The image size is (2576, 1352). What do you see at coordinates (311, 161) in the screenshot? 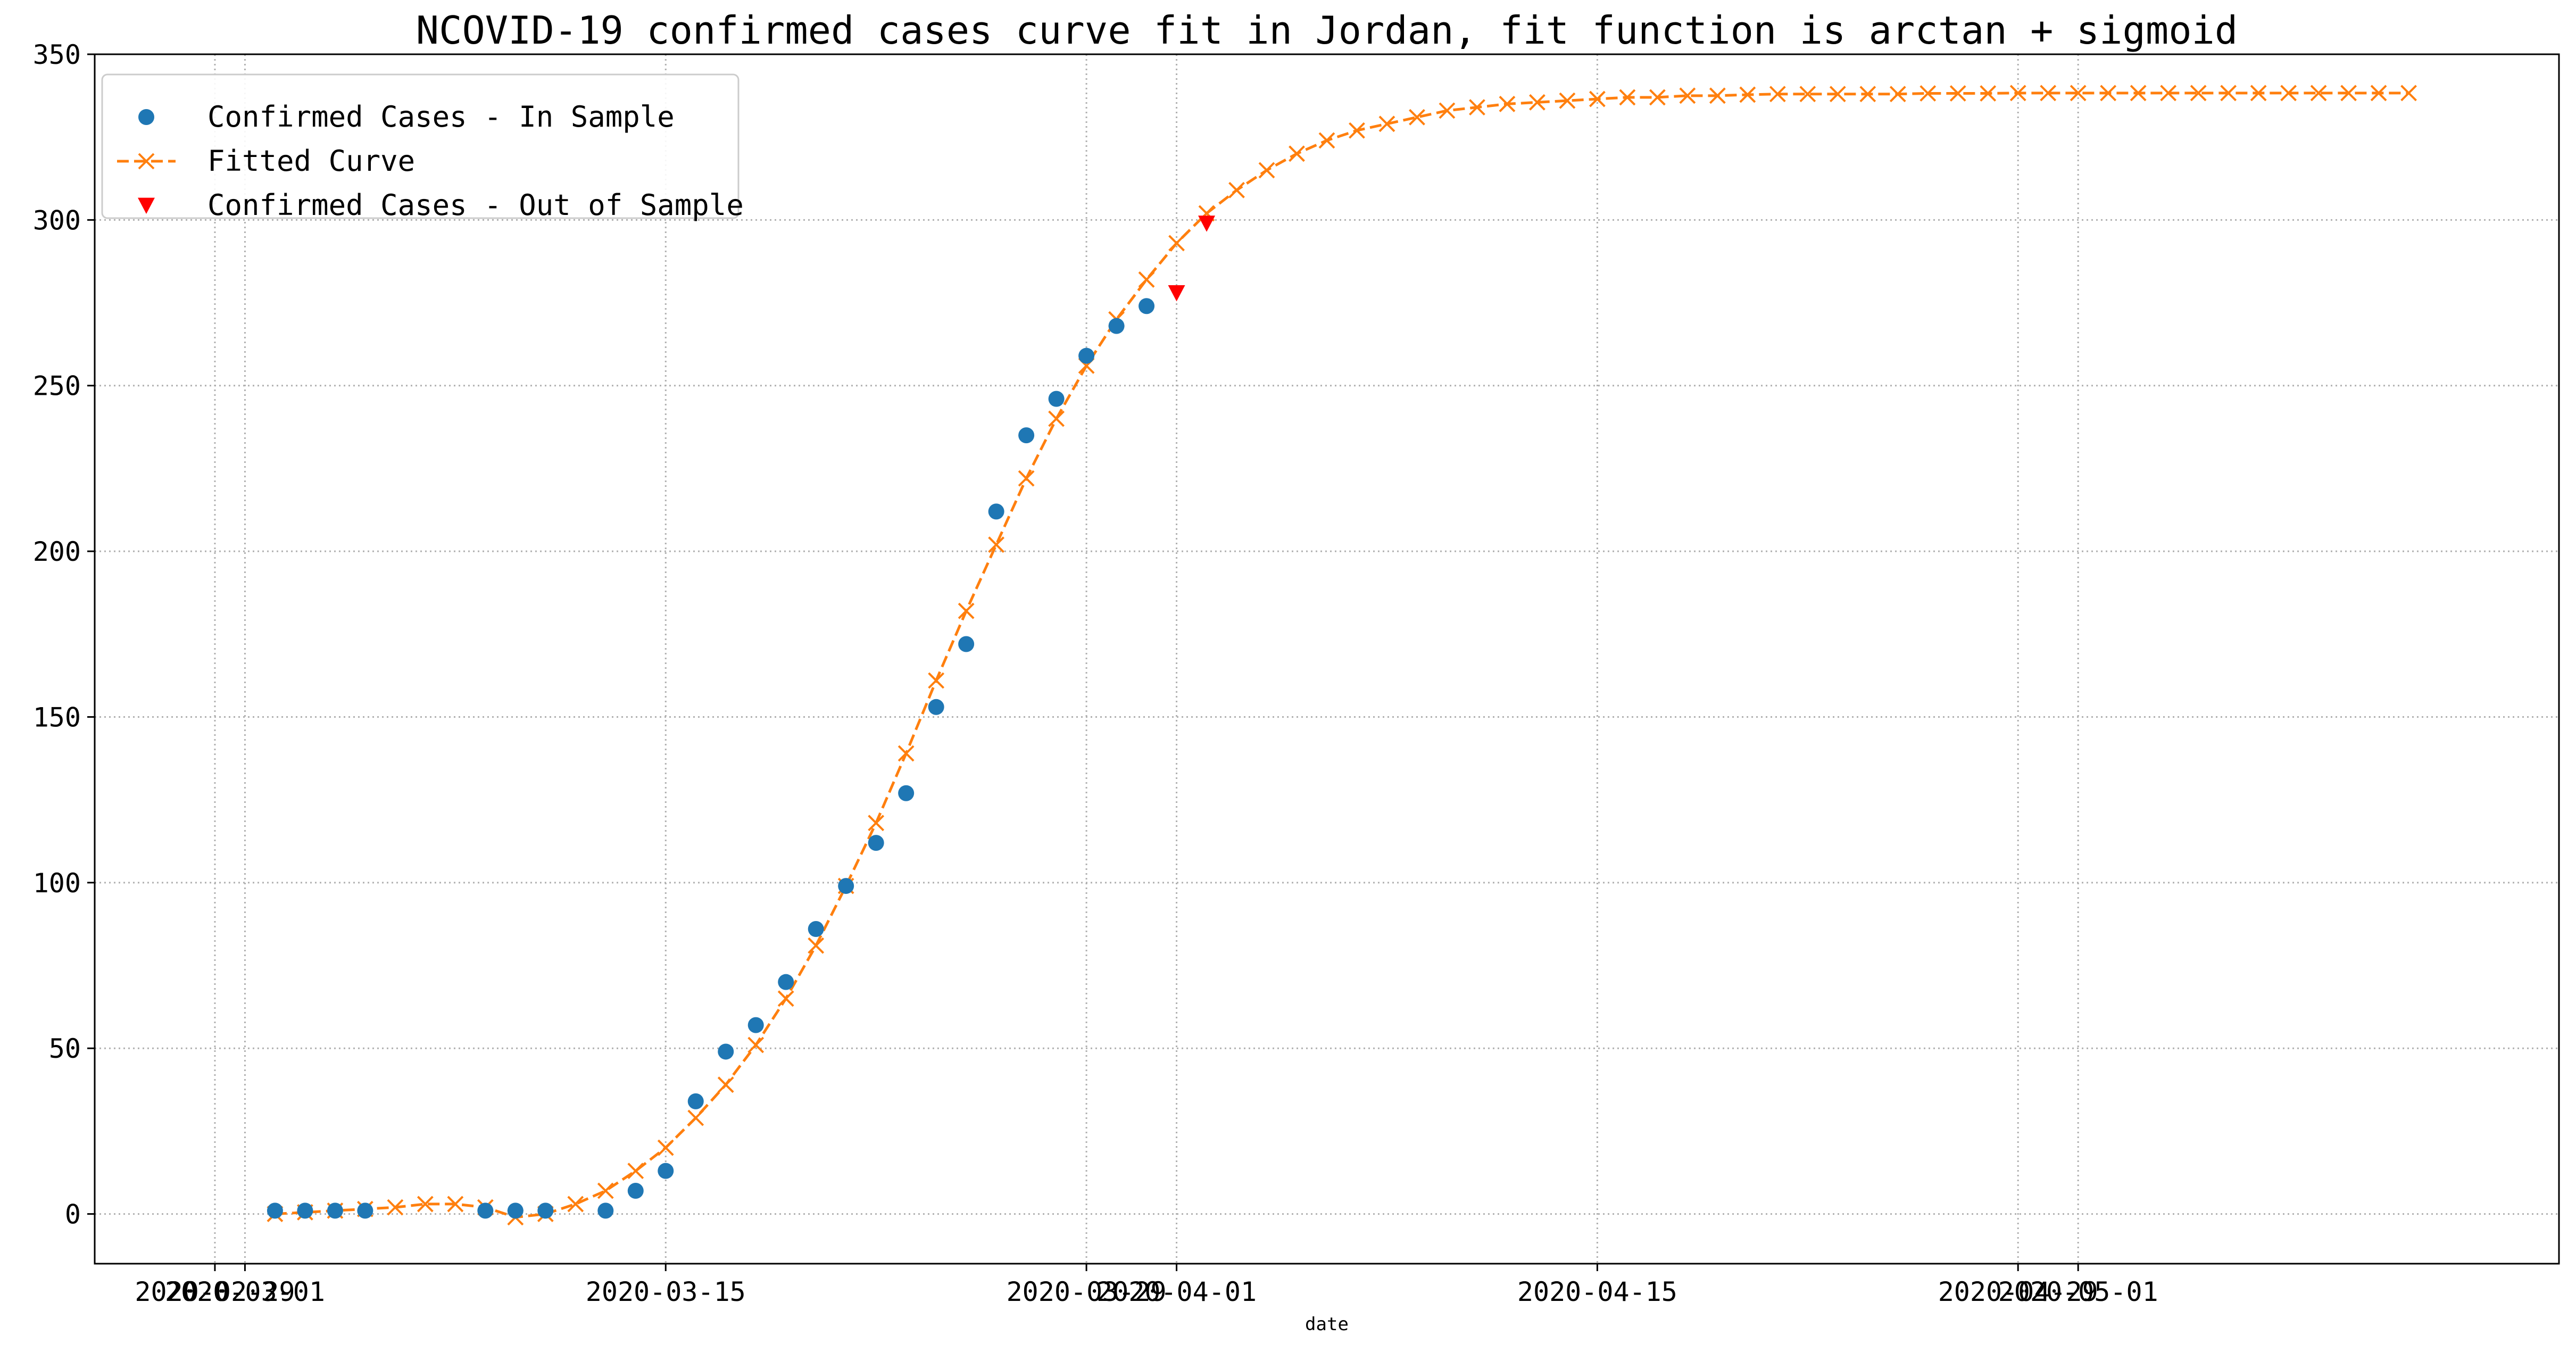
I see `legend-fitted-label: Fitted Curve` at bounding box center [311, 161].